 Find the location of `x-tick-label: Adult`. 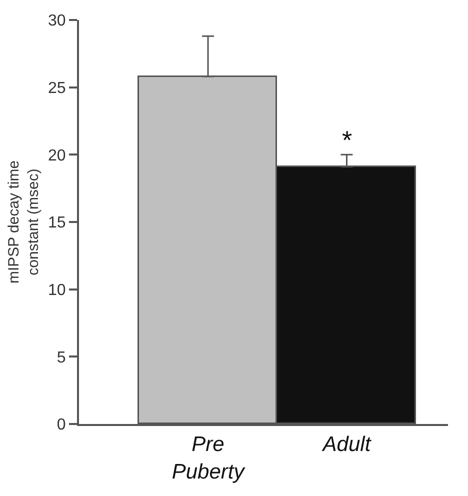

x-tick-label: Adult is located at coordinates (346, 444).